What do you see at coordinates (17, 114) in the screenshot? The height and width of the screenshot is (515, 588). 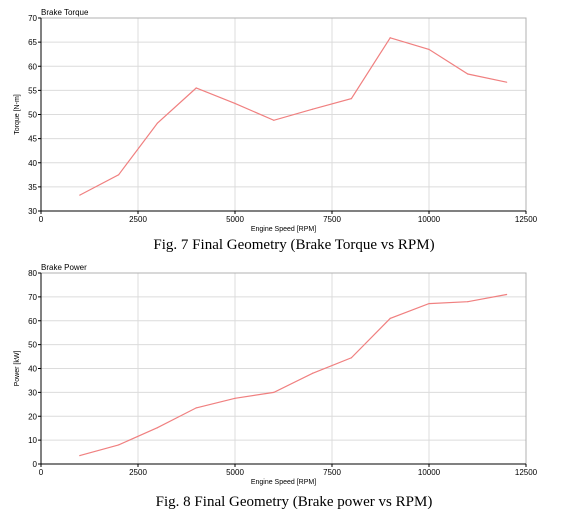 I see `y-axis-label: Torque [N-m]` at bounding box center [17, 114].